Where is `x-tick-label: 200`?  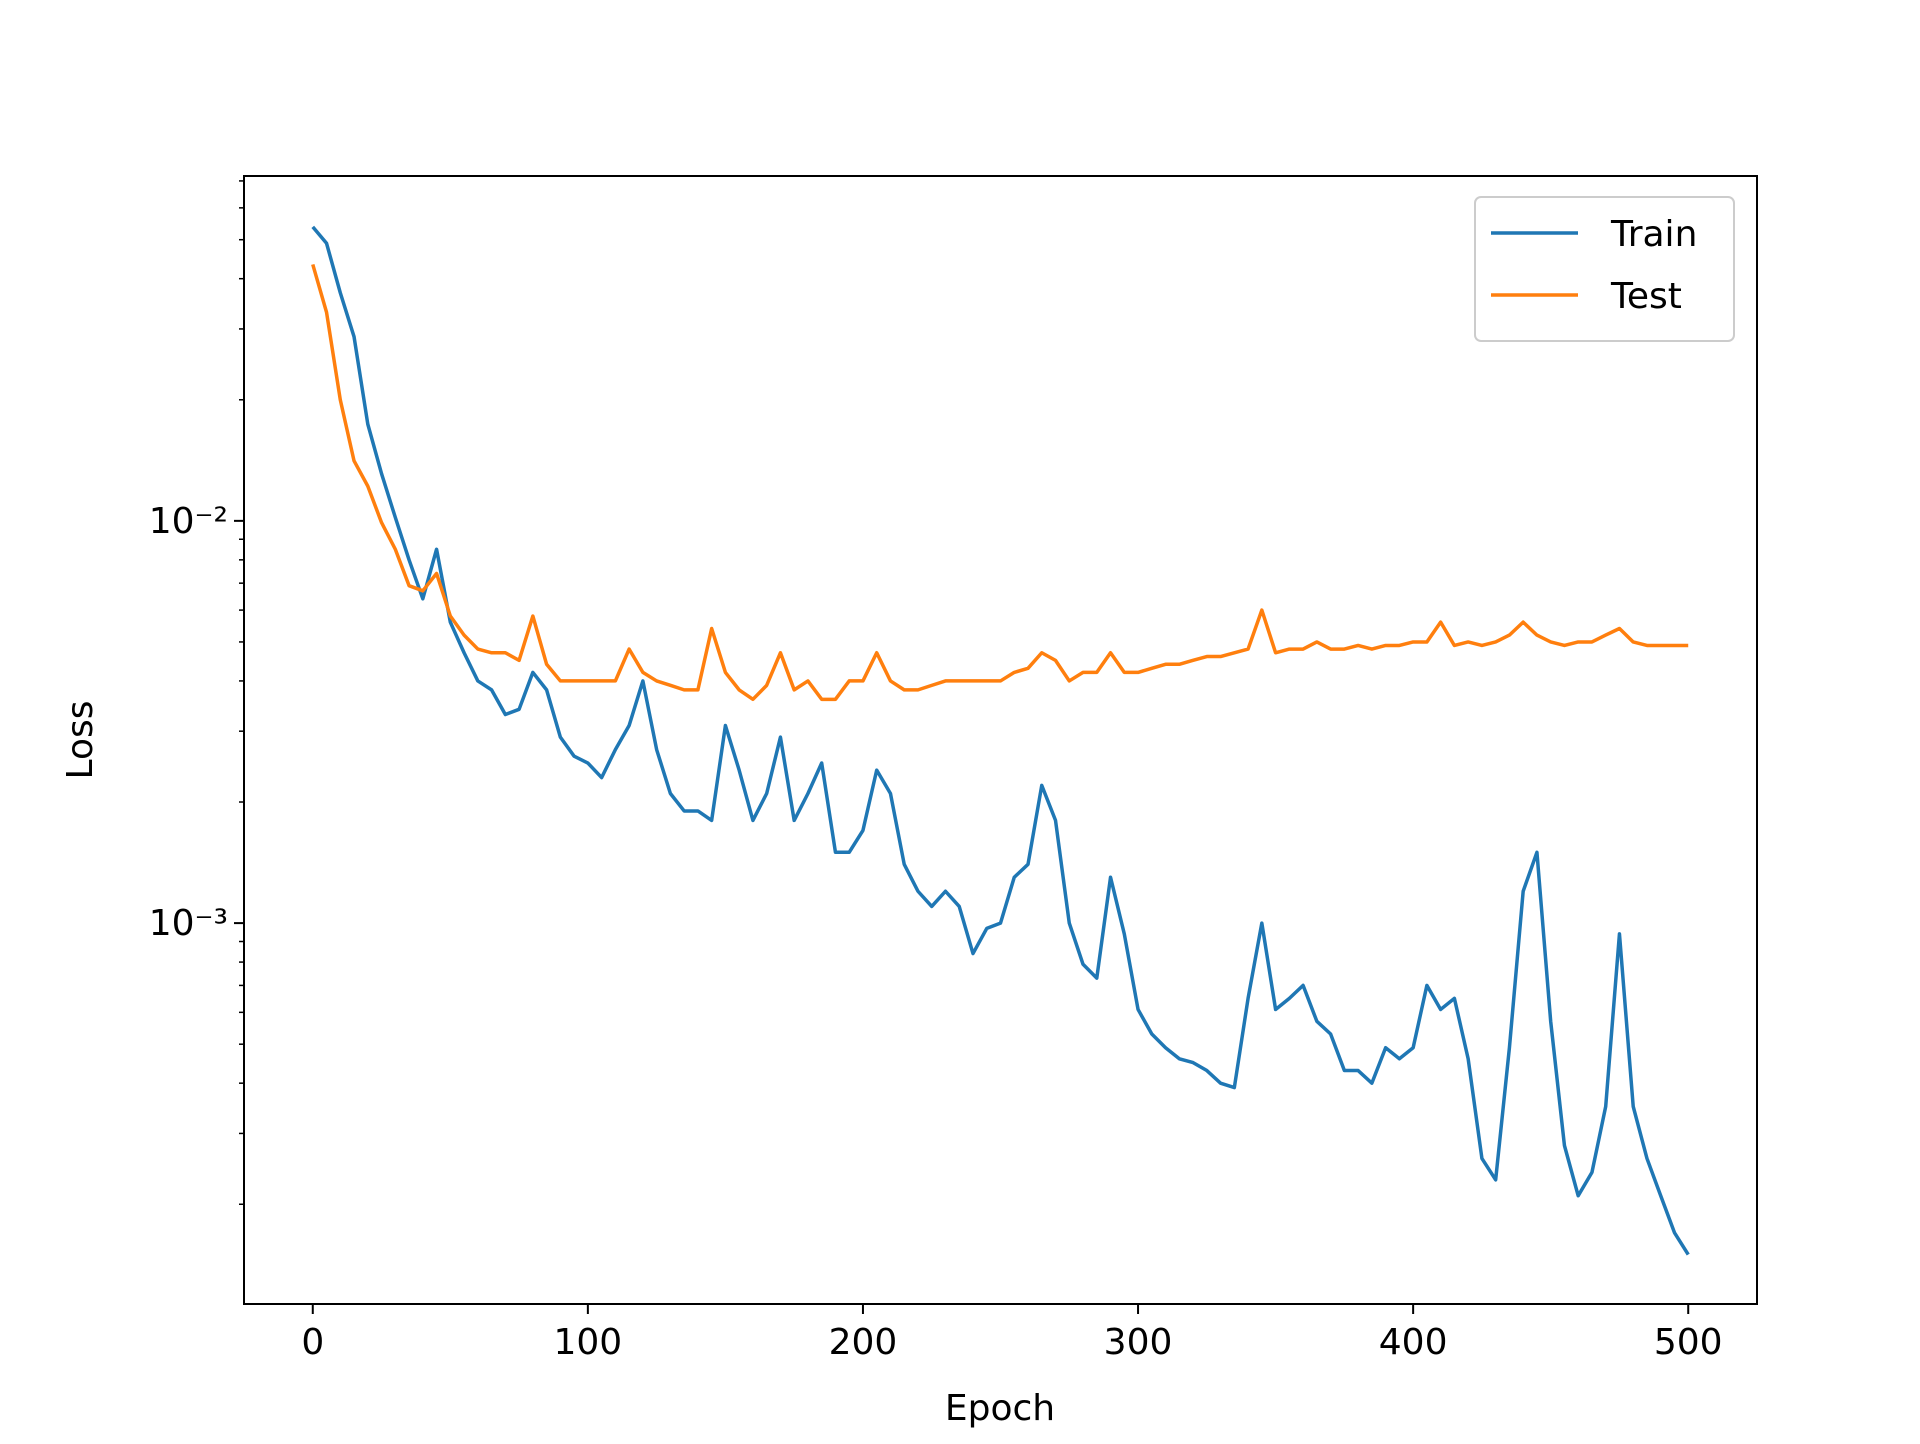 x-tick-label: 200 is located at coordinates (863, 1342).